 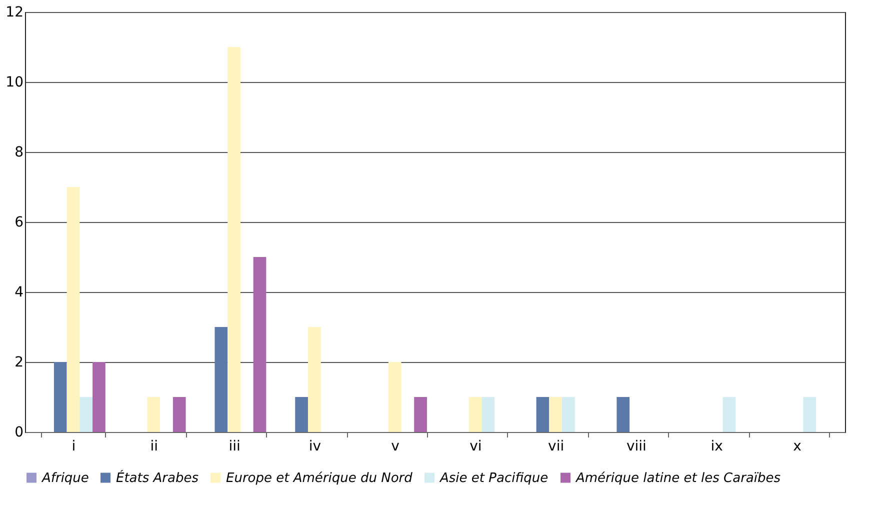 I want to click on x-tick-label: vii, so click(x=556, y=446).